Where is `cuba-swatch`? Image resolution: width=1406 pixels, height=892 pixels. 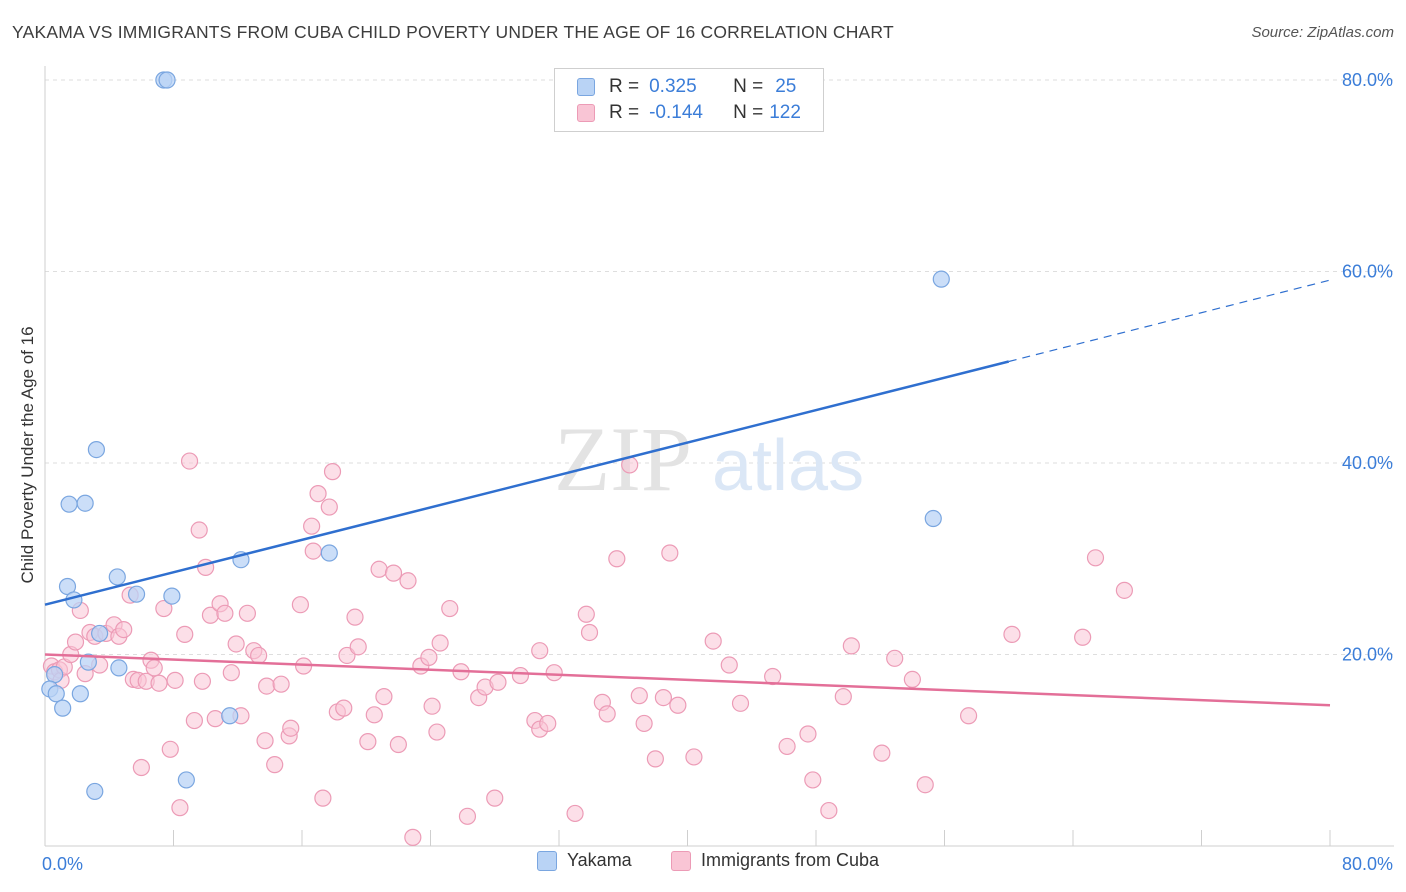
cuba-swatch is located at coordinates (586, 113).